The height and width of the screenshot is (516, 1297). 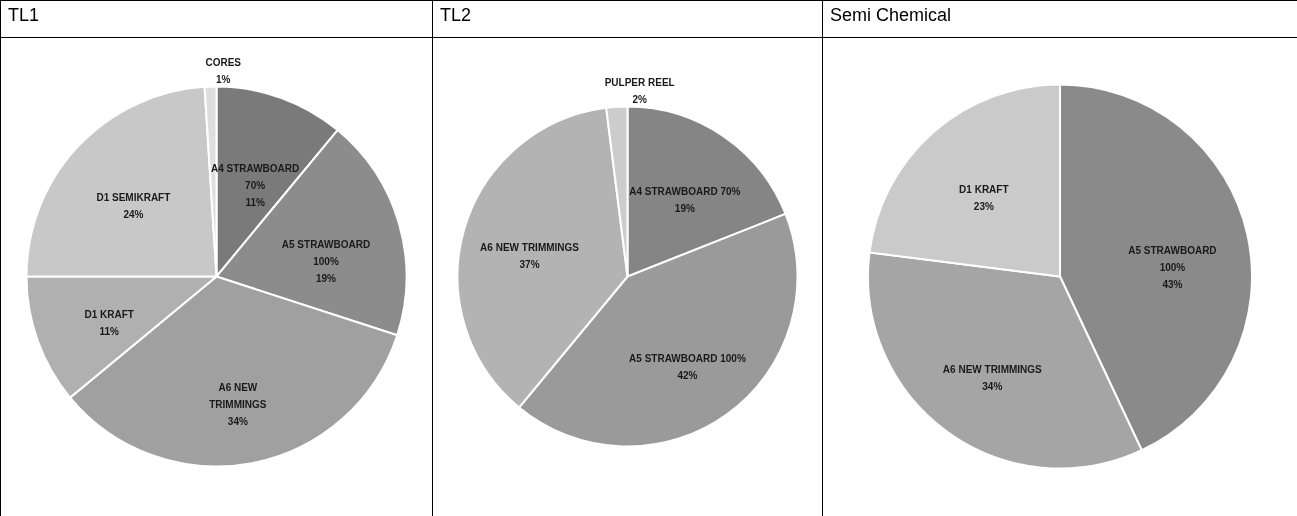 I want to click on data-label: 24%, so click(x=133, y=215).